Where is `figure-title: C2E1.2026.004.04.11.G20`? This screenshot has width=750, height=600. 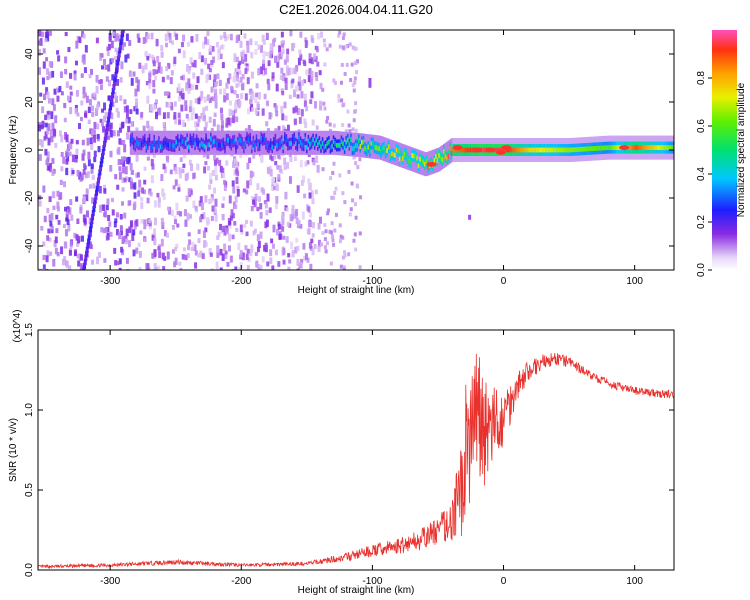
figure-title: C2E1.2026.004.04.11.G20 is located at coordinates (356, 9).